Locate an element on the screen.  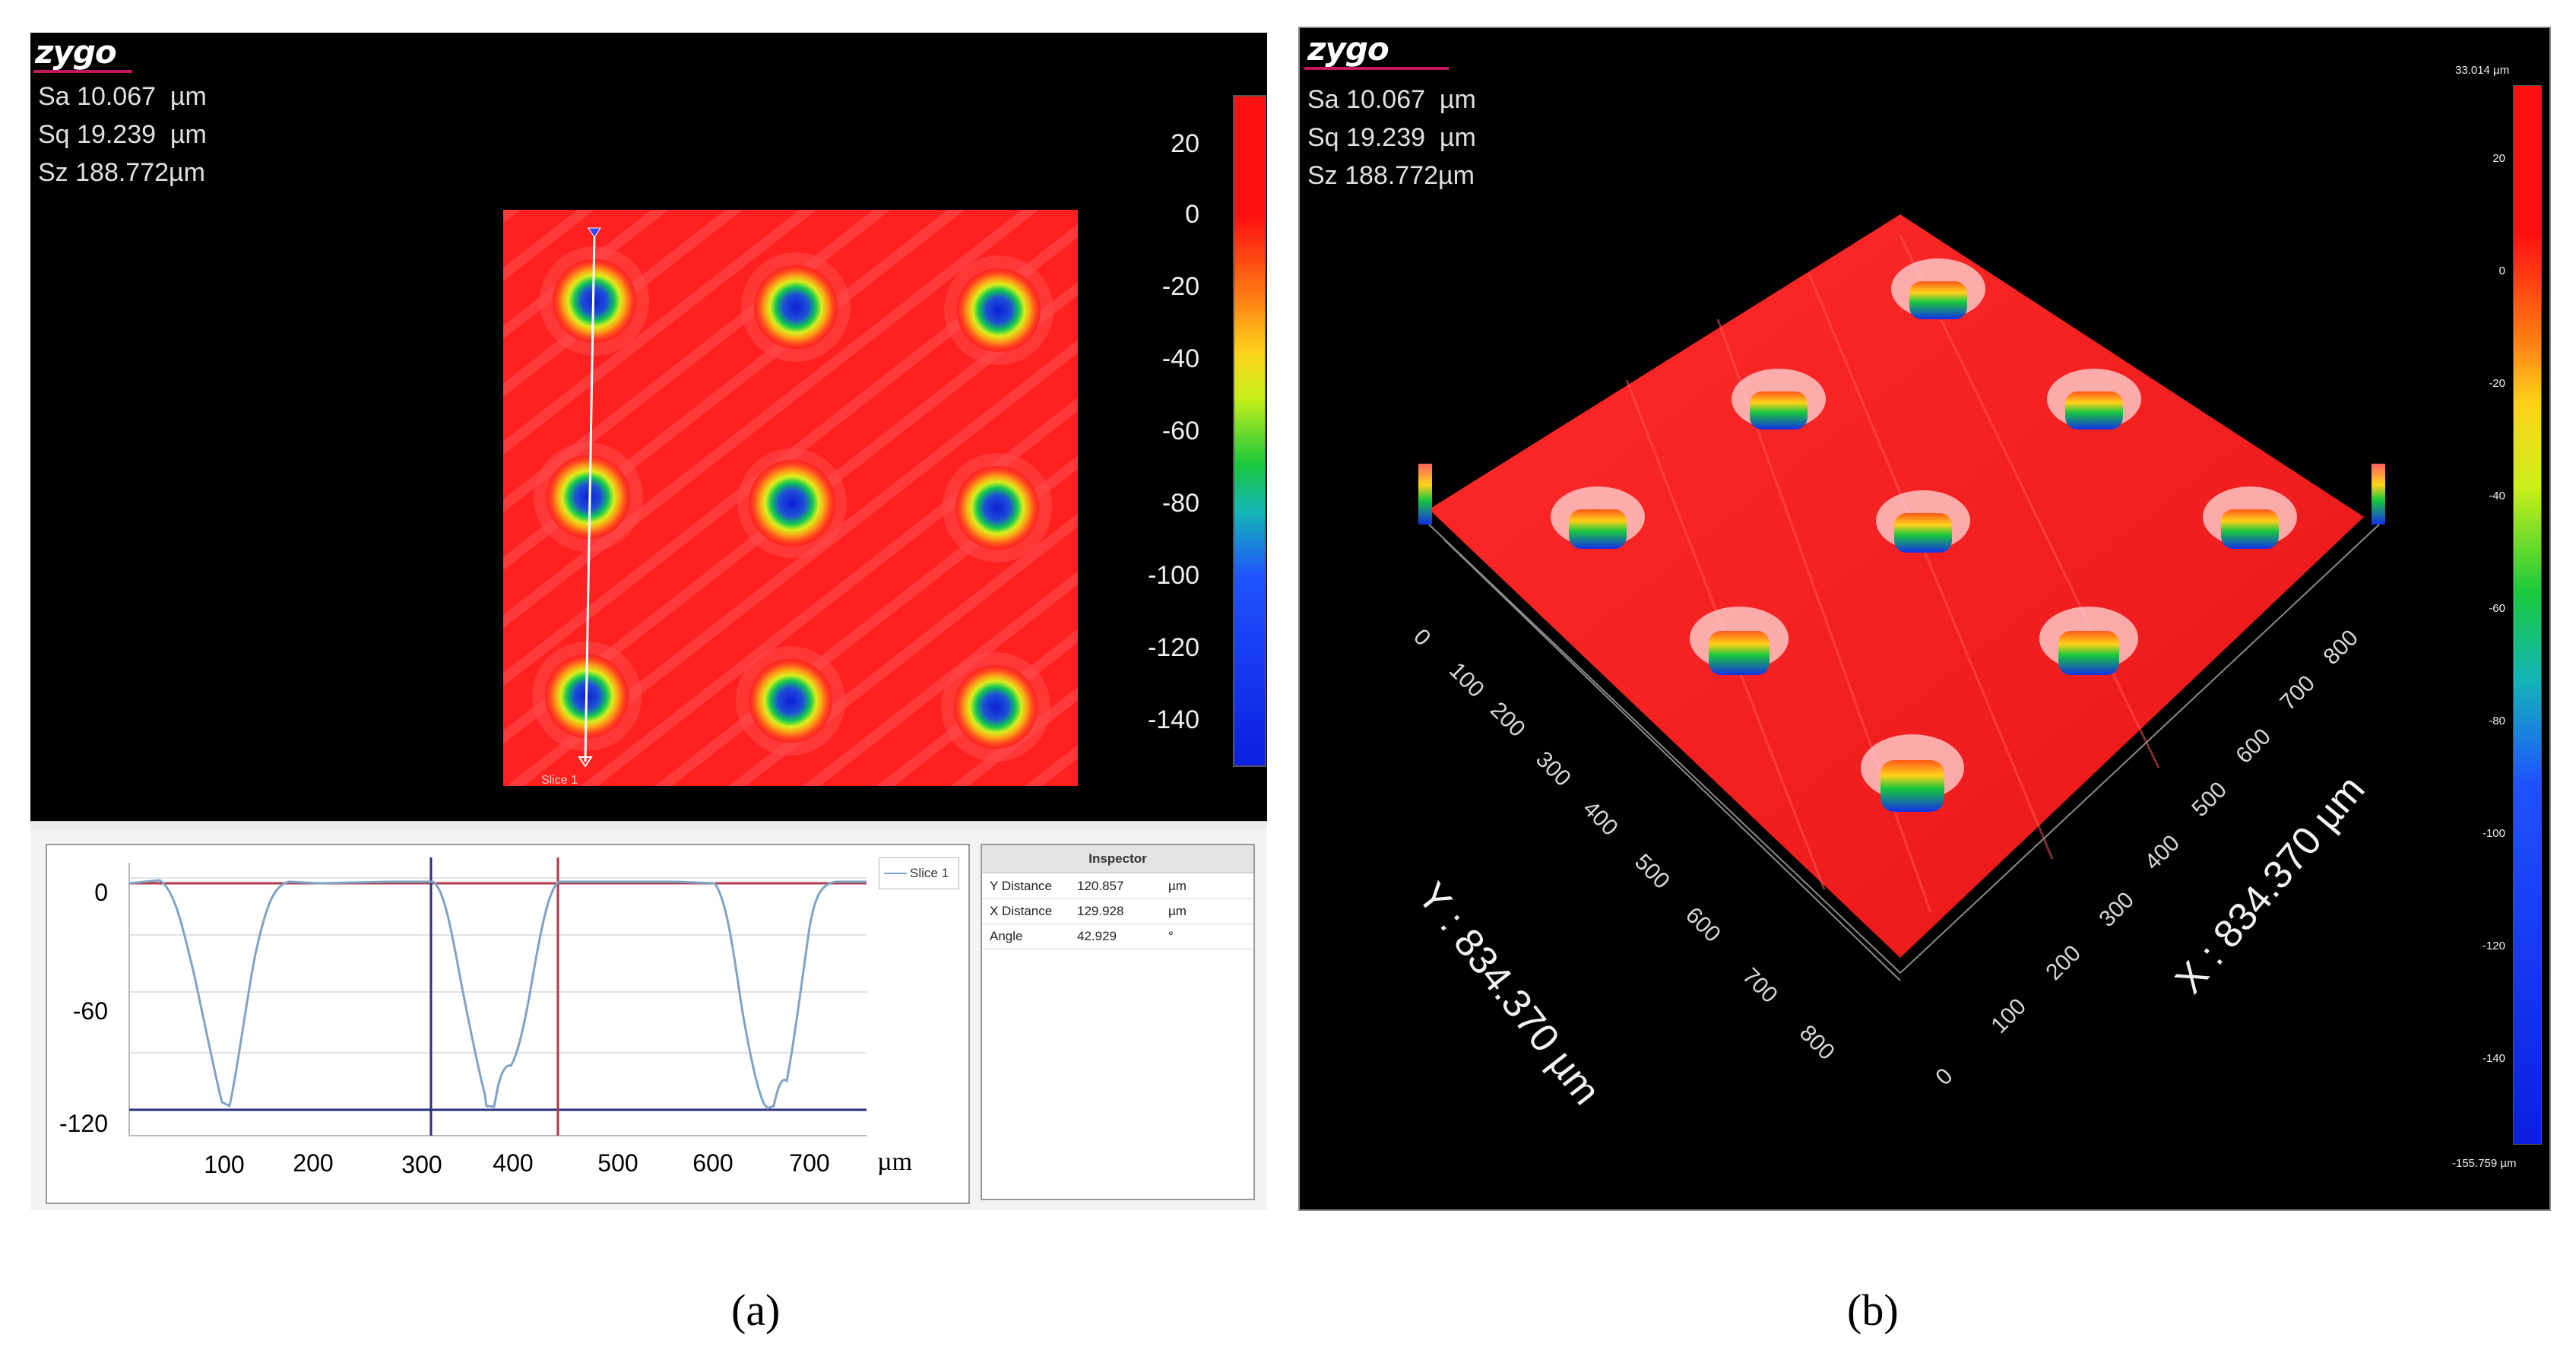
colorbar-b-min: -155.759 µm is located at coordinates (2484, 1163).